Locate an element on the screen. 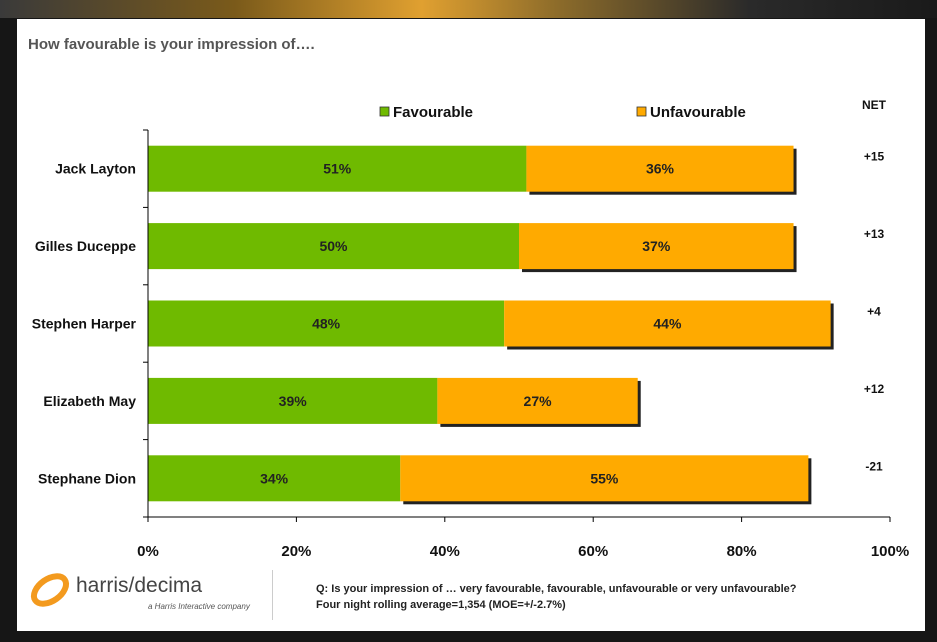 This screenshot has height=642, width=937. category-label: Elizabeth May is located at coordinates (89, 401).